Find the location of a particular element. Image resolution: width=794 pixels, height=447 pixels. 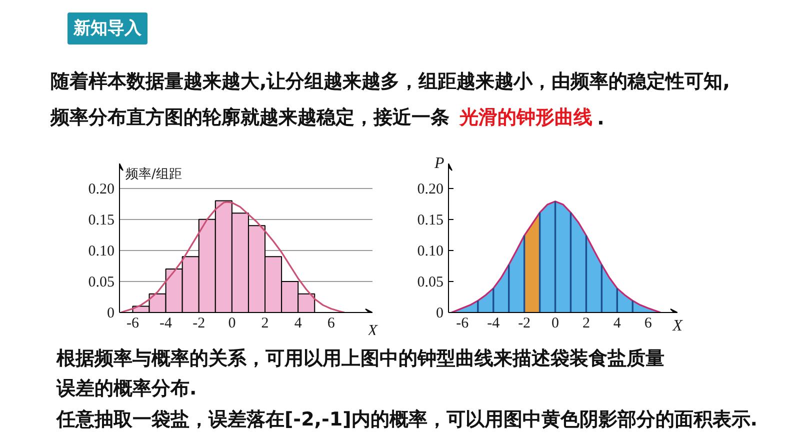

text: 光滑的钟形曲线 is located at coordinates (525, 117).